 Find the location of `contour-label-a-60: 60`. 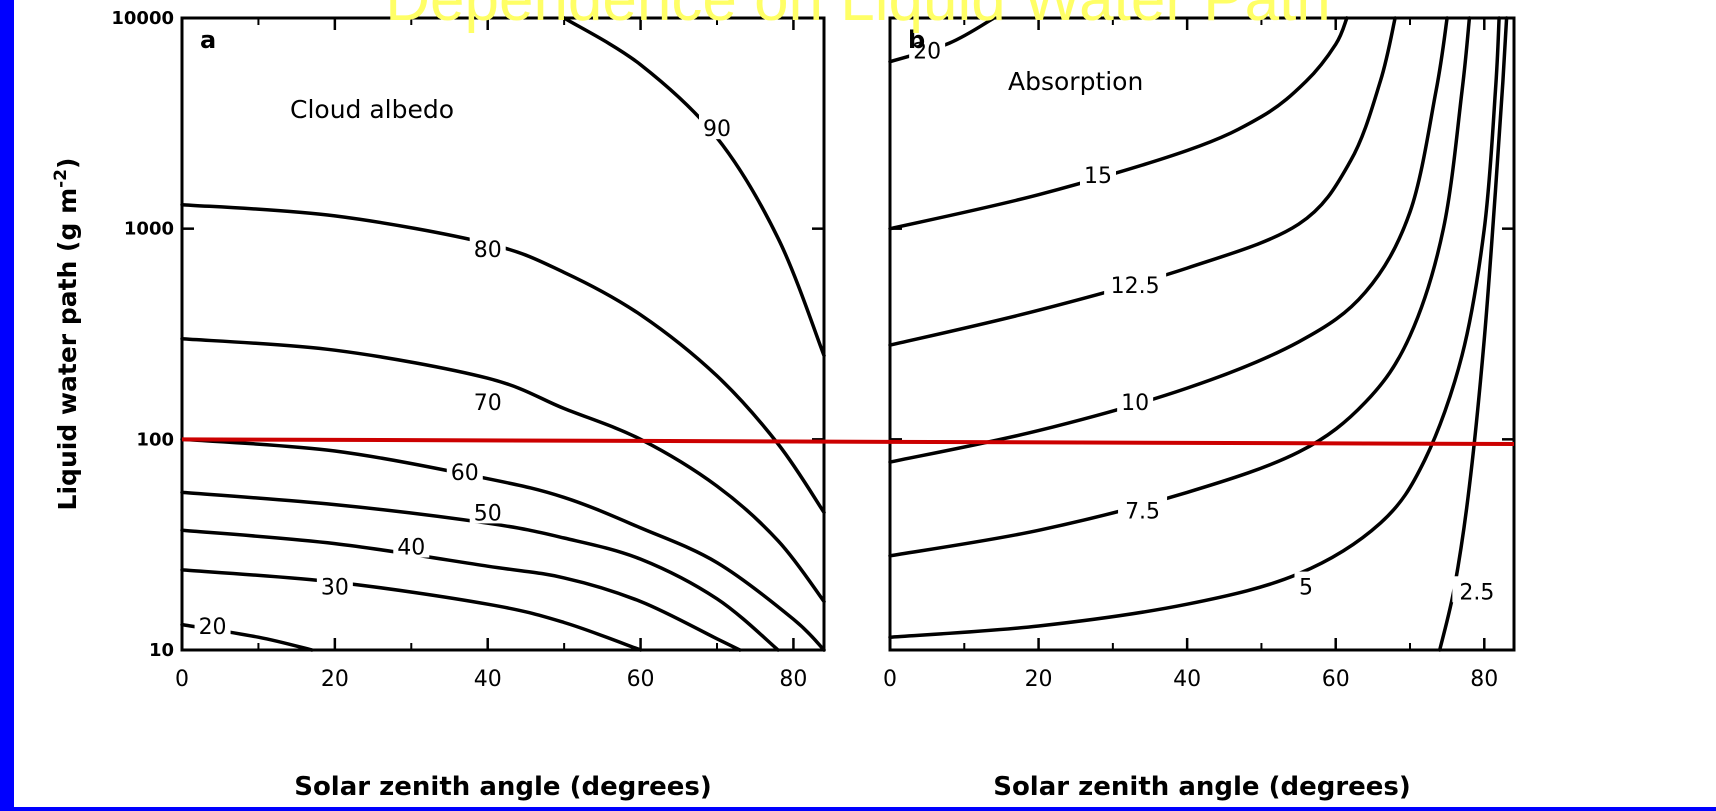

contour-label-a-60: 60 is located at coordinates (465, 473).